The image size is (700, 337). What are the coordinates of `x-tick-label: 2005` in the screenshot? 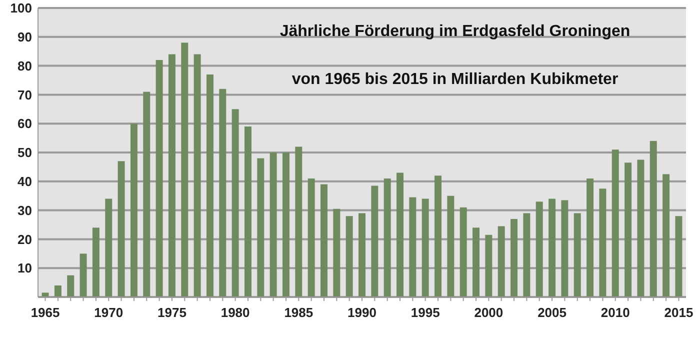 It's located at (552, 312).